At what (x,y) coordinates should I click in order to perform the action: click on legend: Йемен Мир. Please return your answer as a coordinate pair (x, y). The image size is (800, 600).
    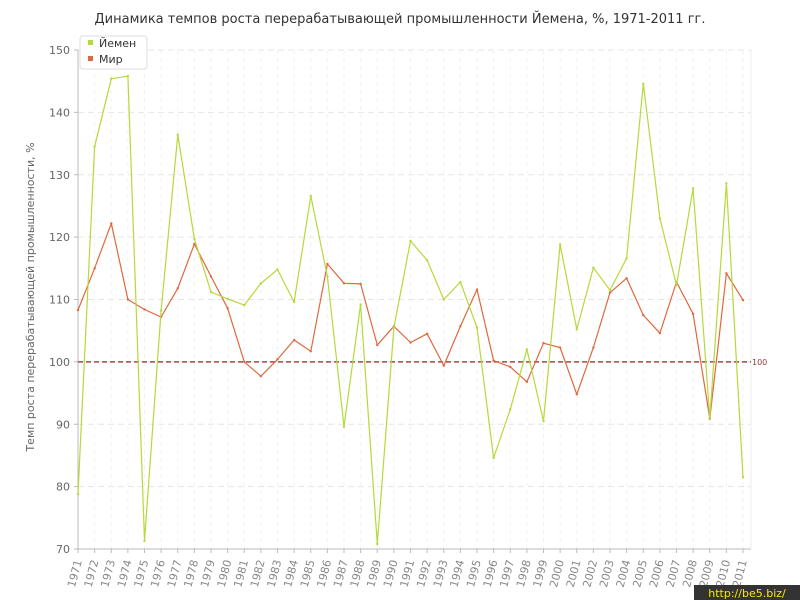
    Looking at the image, I should click on (113, 52).